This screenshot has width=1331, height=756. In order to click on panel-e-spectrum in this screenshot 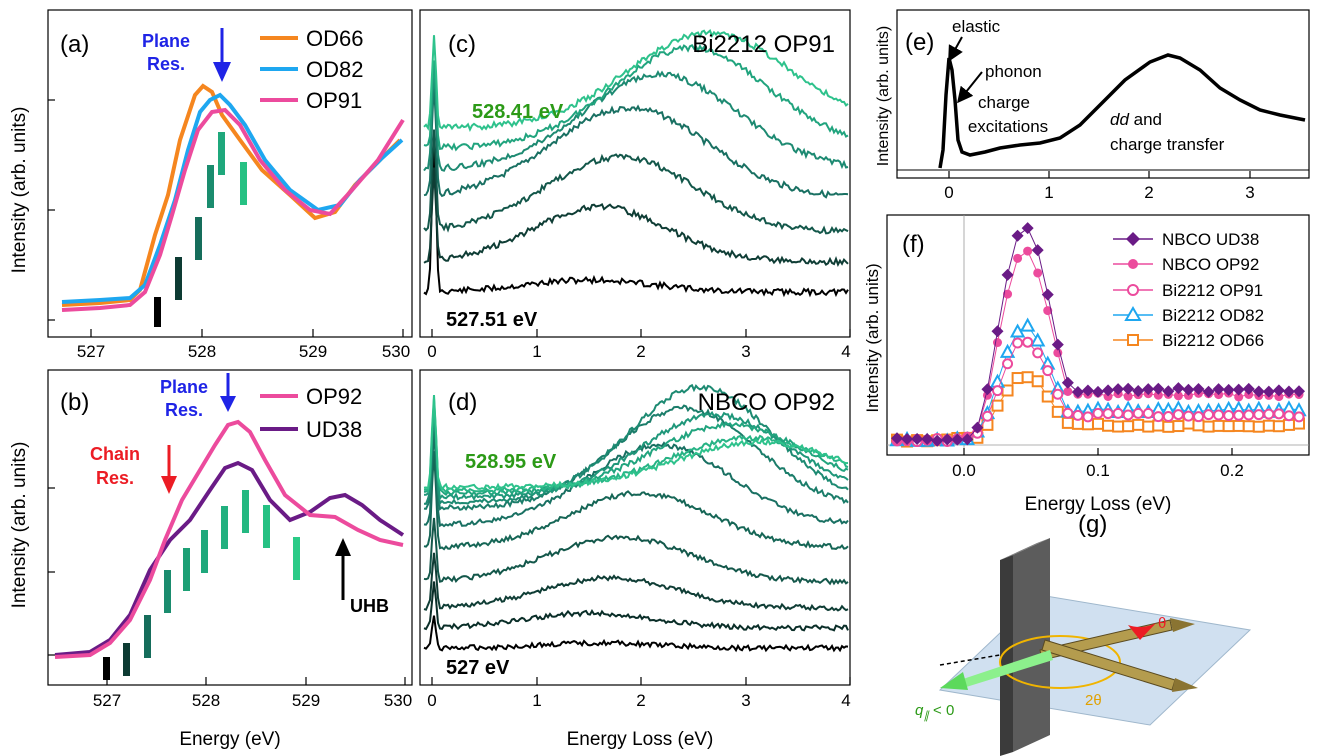, I will do `click(1122, 111)`.